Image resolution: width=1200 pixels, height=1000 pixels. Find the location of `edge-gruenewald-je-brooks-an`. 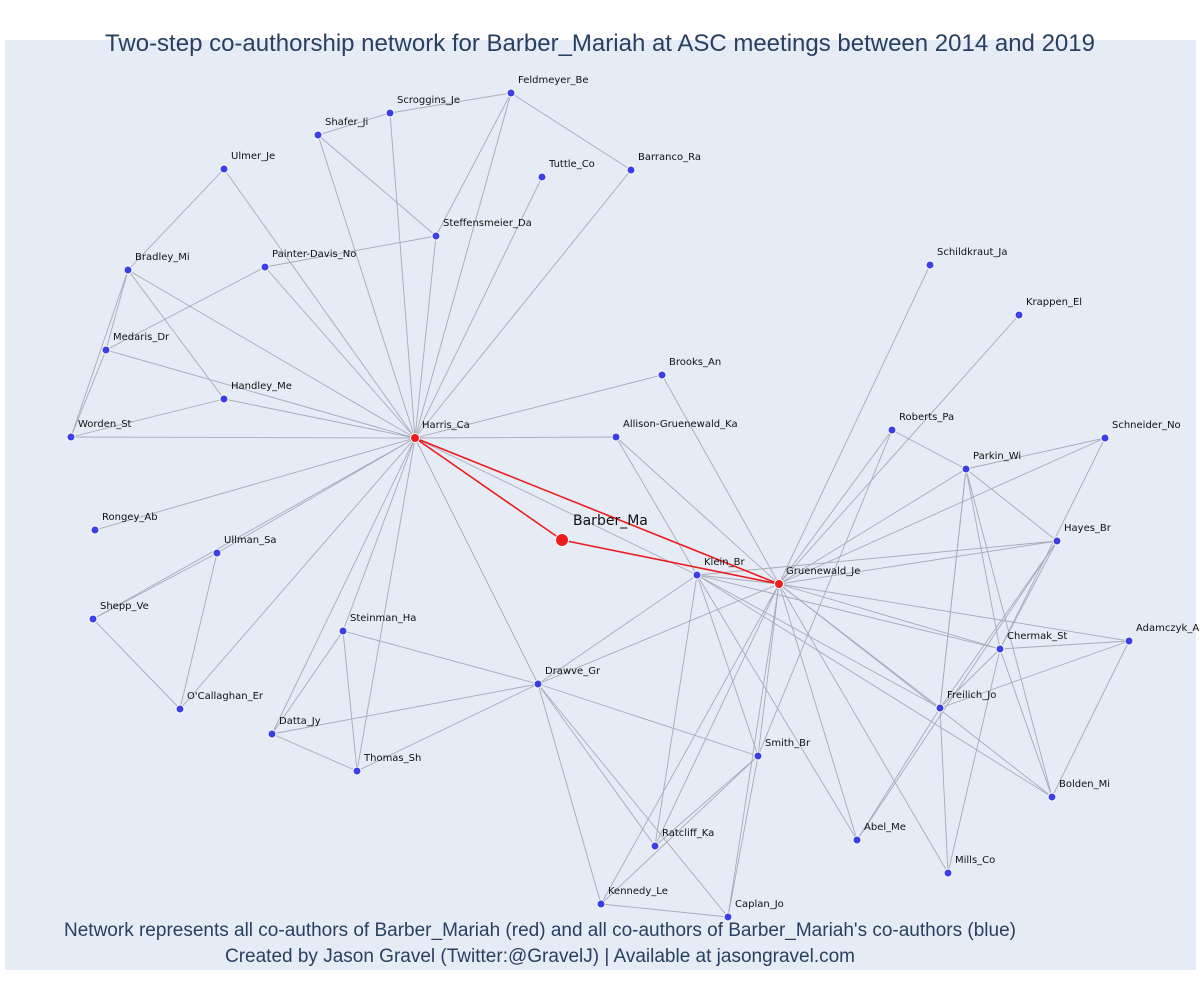

edge-gruenewald-je-brooks-an is located at coordinates (720, 479).